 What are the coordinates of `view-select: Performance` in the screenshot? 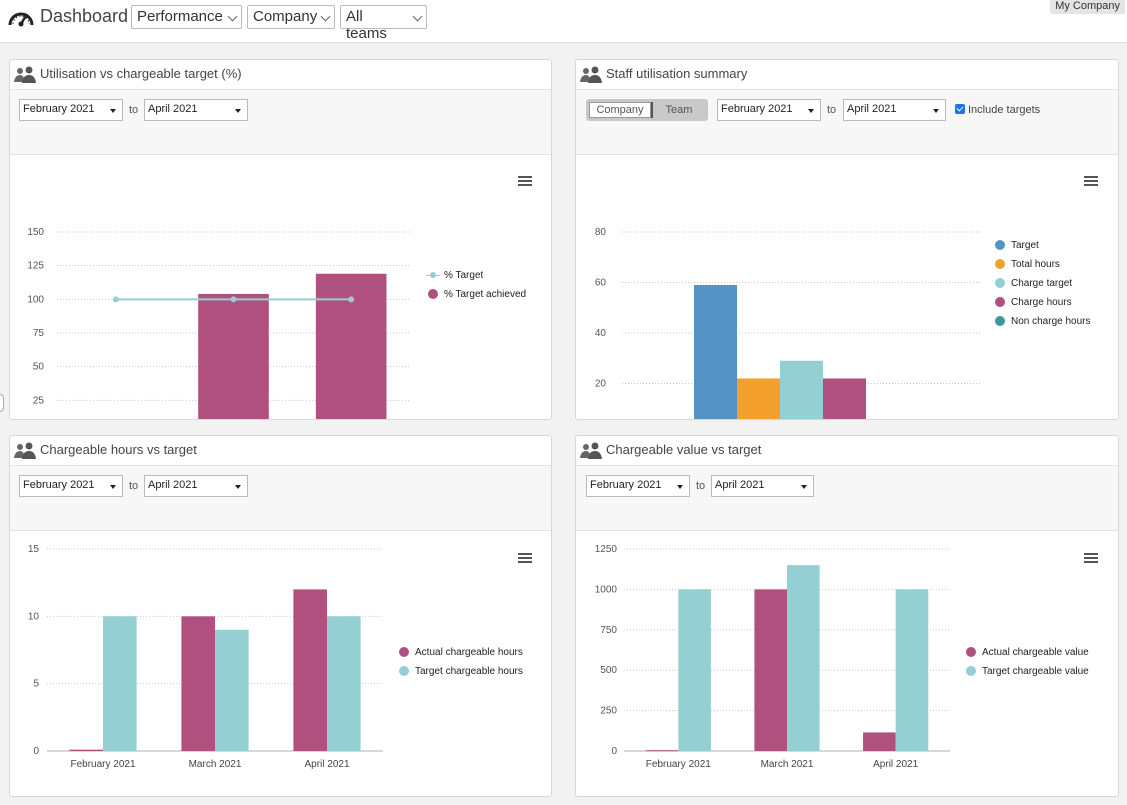 It's located at (186, 17).